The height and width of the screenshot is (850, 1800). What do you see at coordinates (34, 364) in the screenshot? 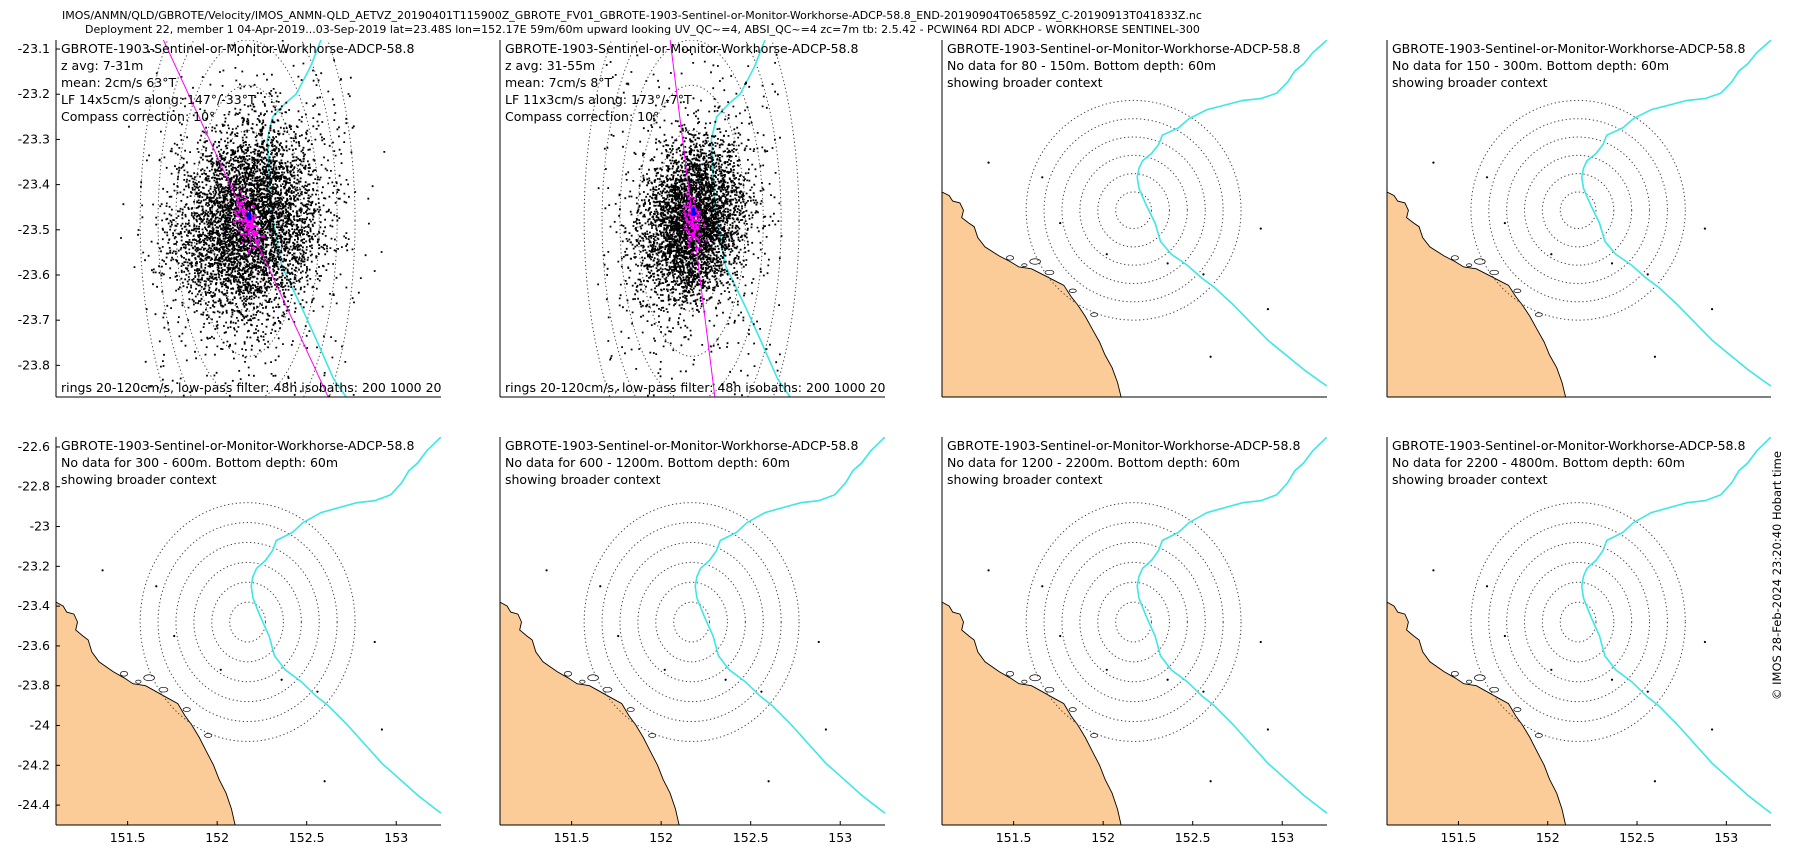
I see `y-tick-label: -23.8` at bounding box center [34, 364].